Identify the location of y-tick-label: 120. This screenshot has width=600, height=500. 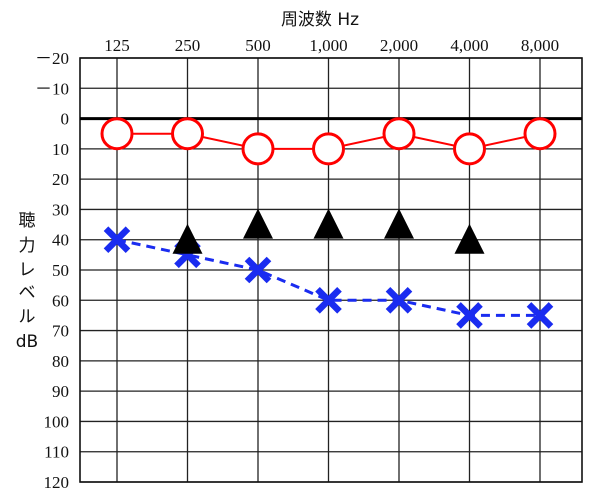
(57, 482).